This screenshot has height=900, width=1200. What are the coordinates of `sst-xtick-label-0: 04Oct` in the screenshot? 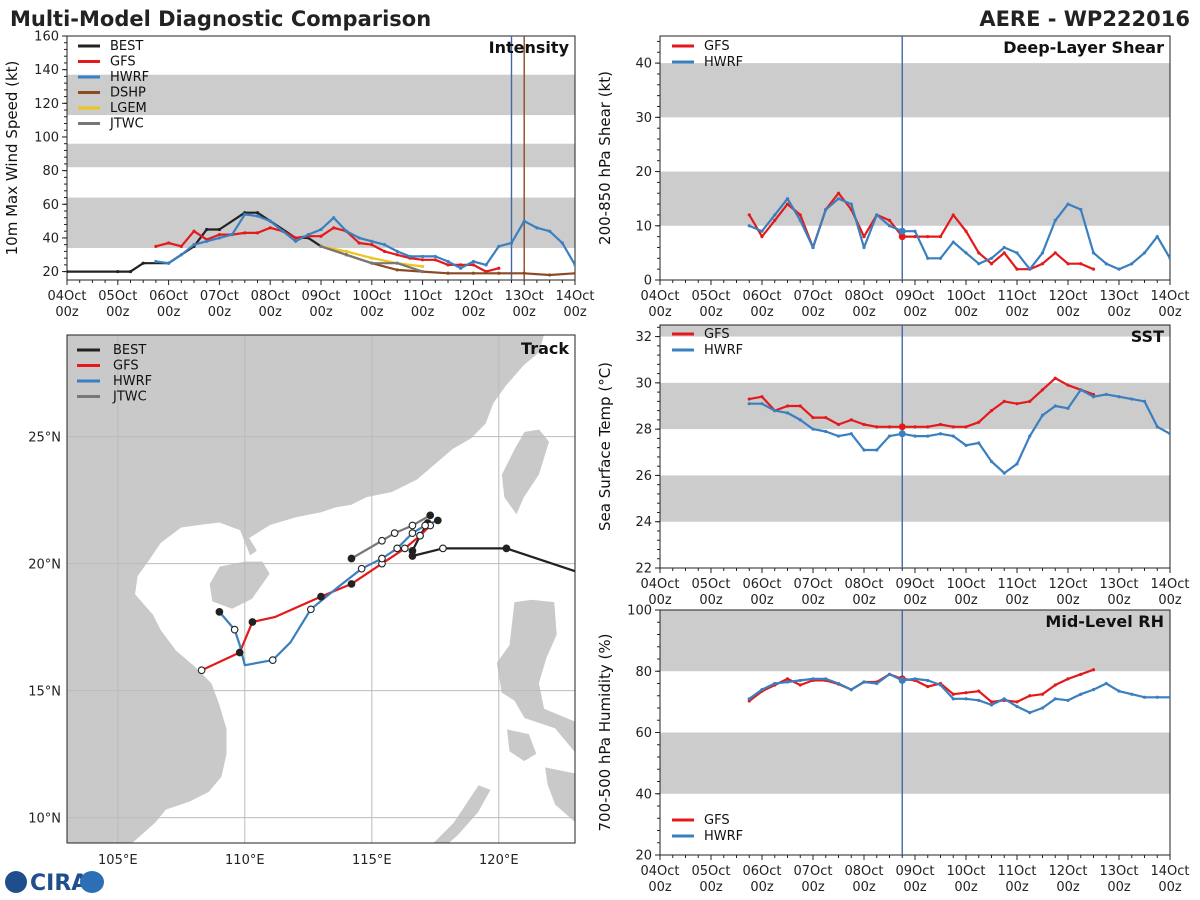 It's located at (659, 584).